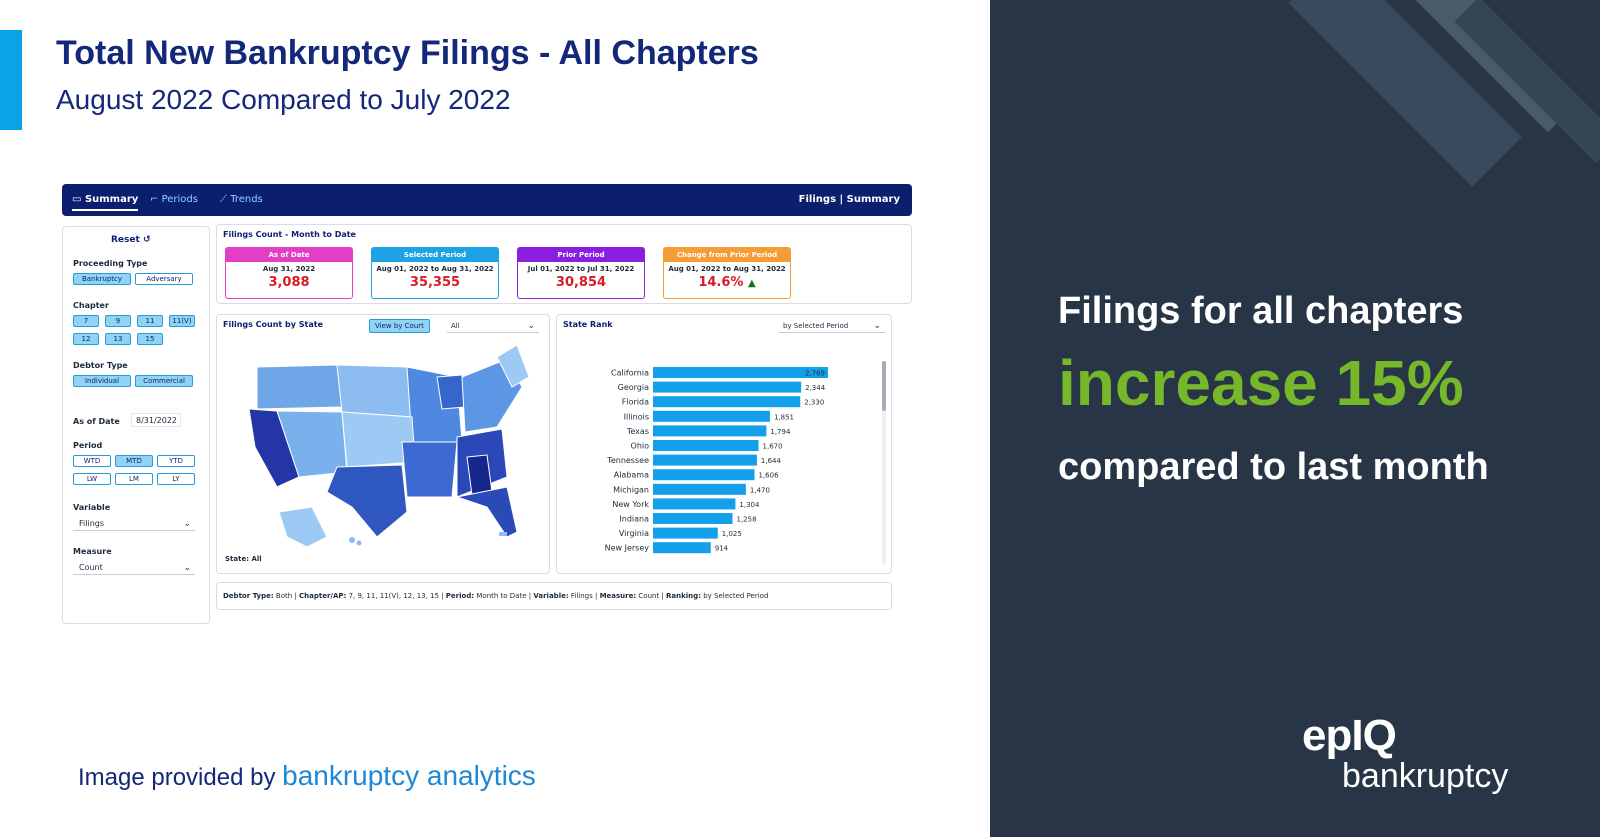  I want to click on chip-adversary: Adversary, so click(164, 279).